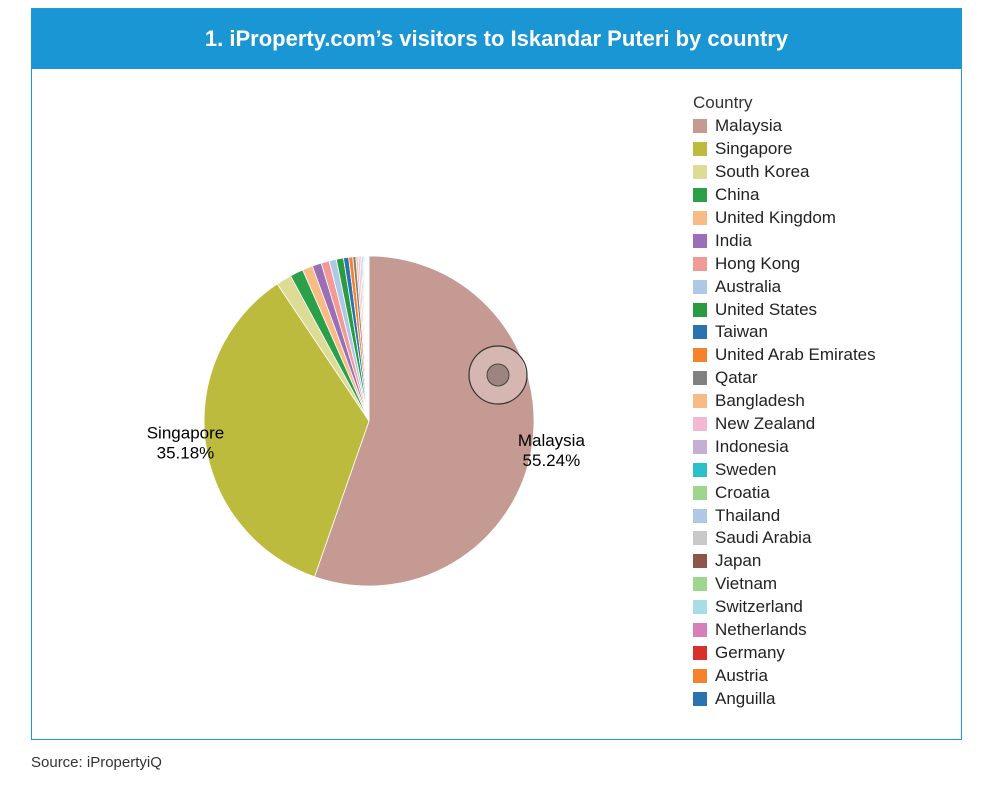 This screenshot has width=1000, height=787. Describe the element at coordinates (749, 126) in the screenshot. I see `legend-label: Malaysia` at that location.